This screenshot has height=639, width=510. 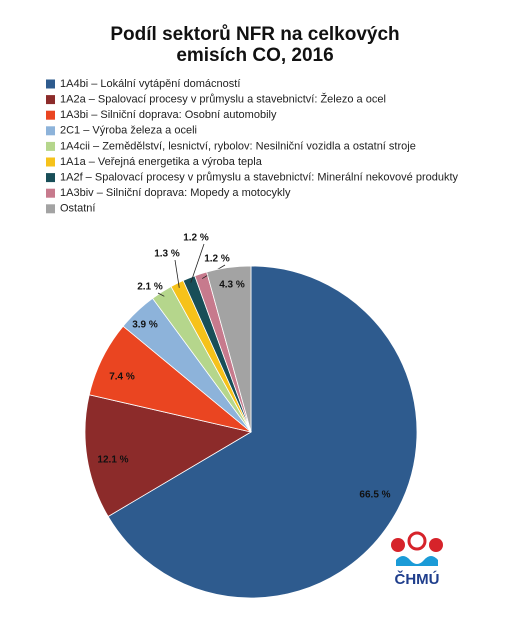 I want to click on data-label: 1.3 %, so click(x=167, y=254).